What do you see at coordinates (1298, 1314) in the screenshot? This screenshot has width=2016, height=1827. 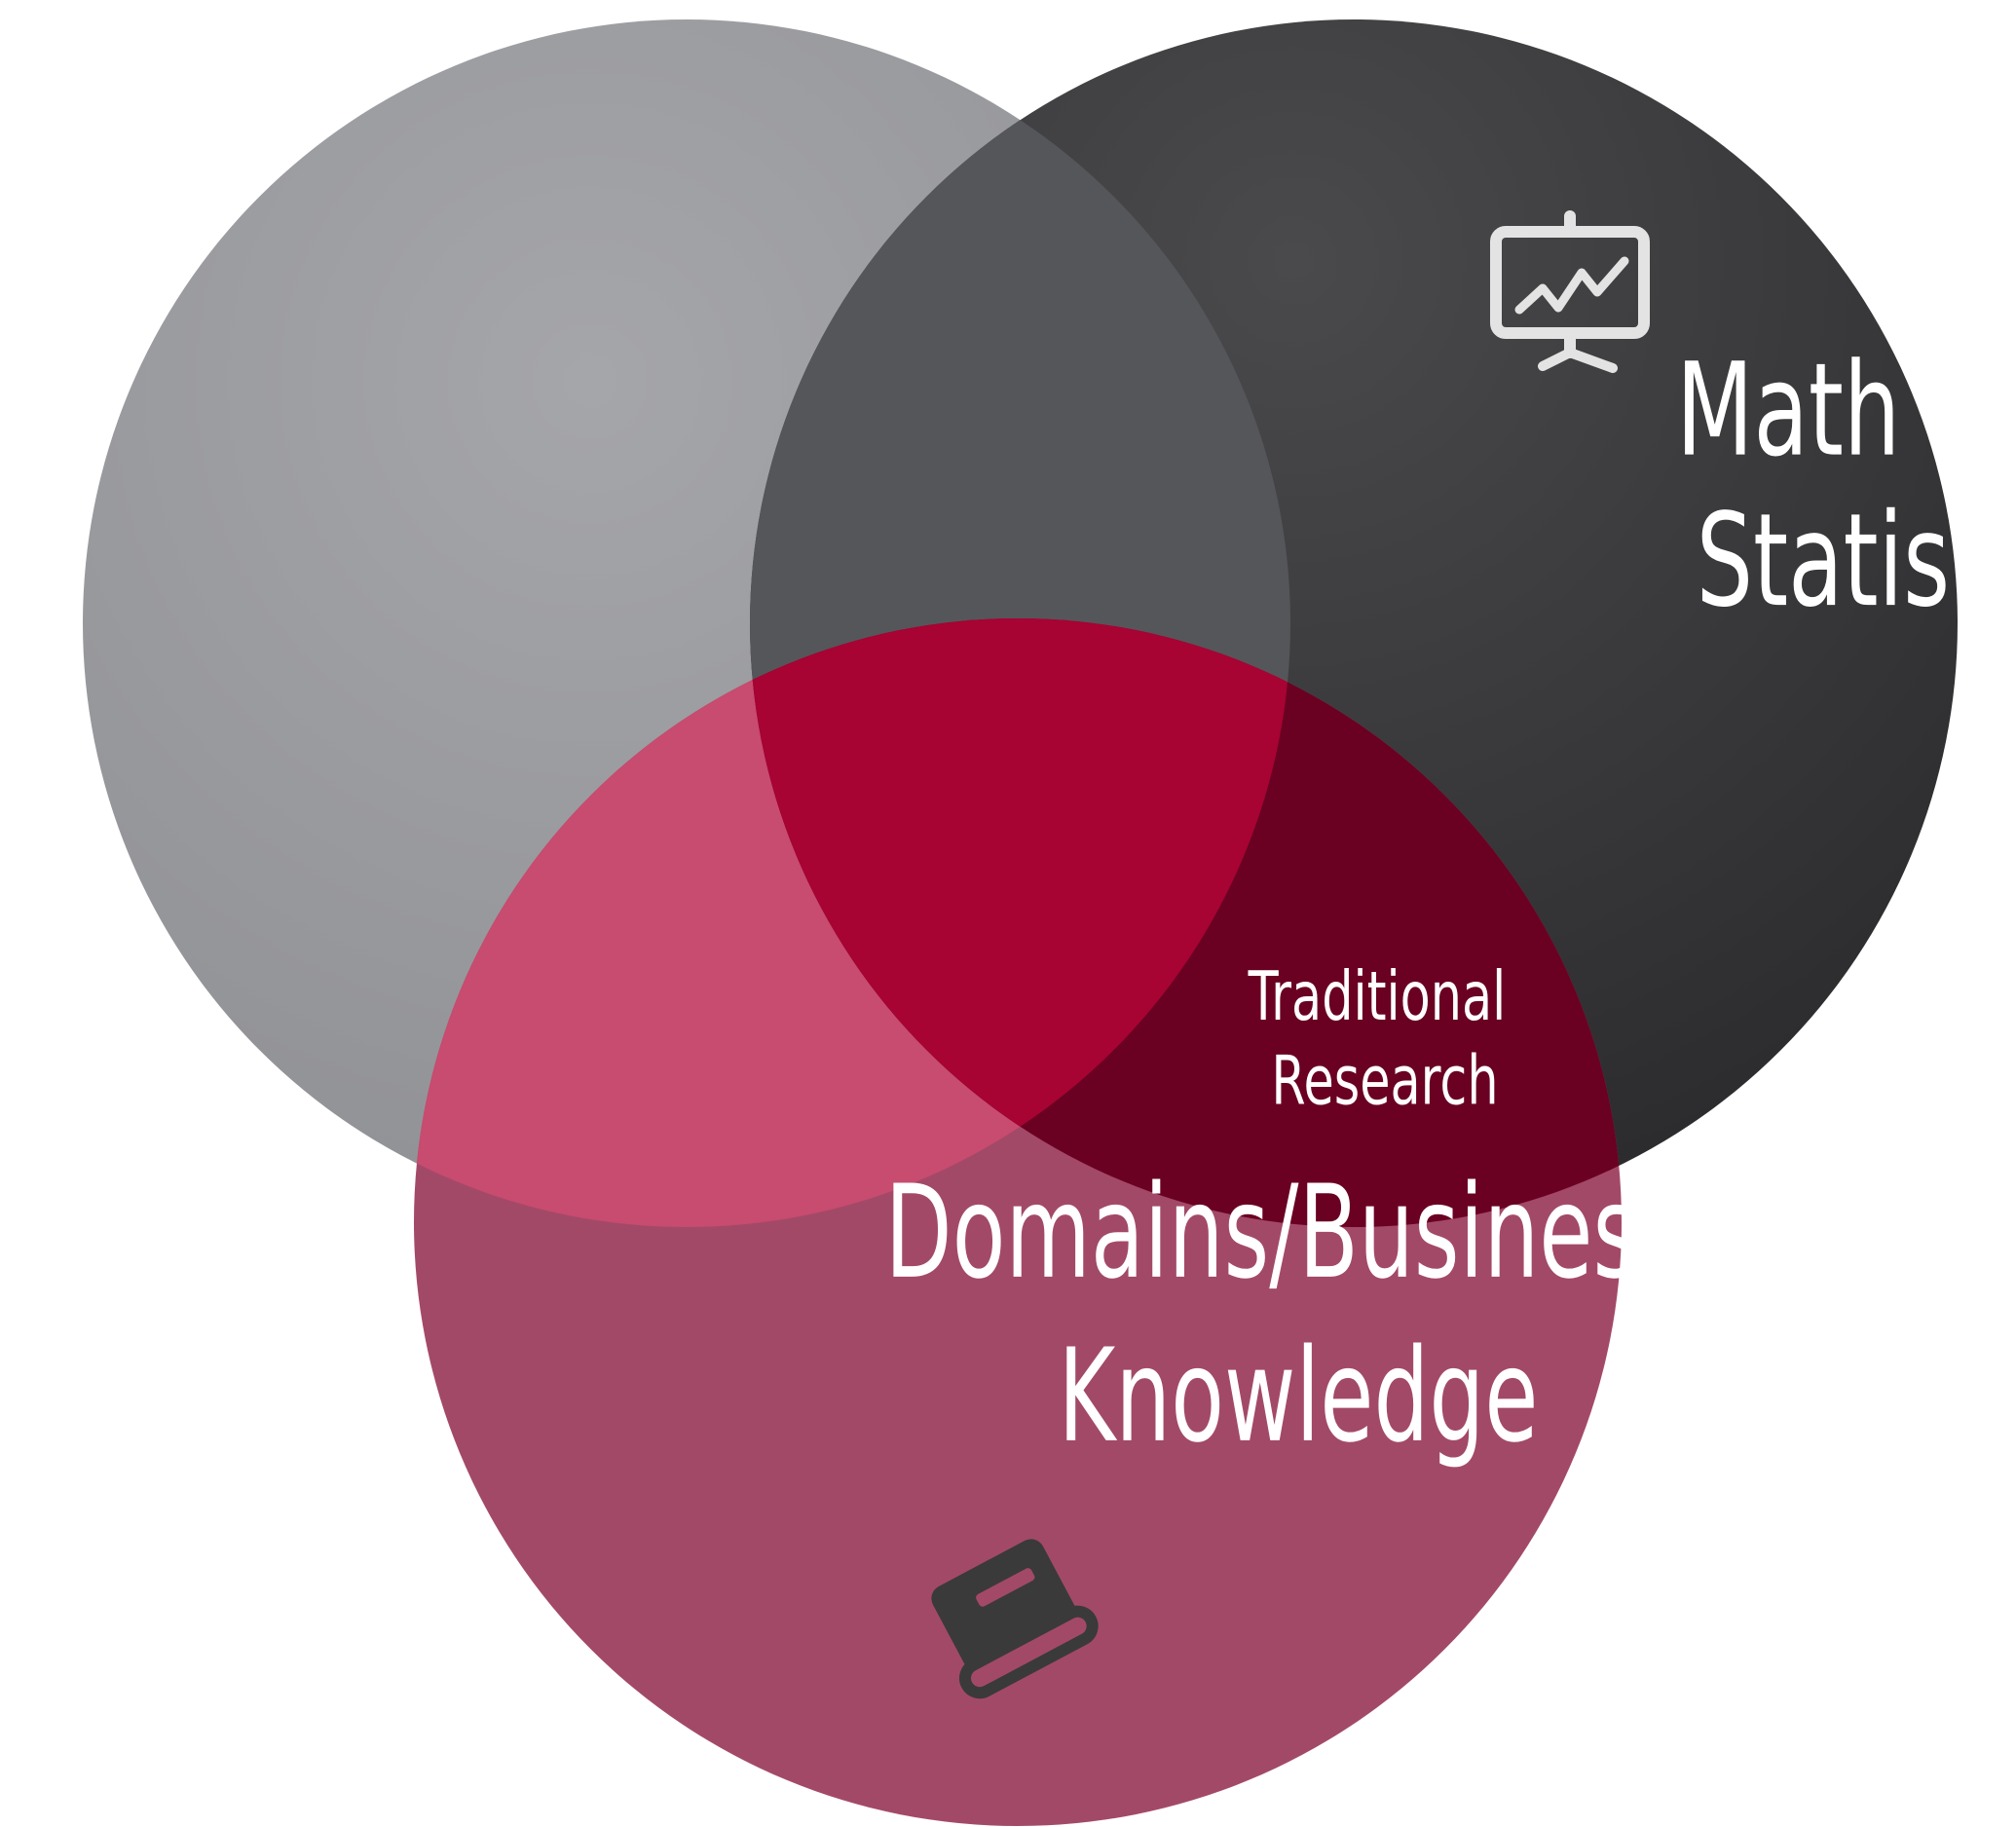 I see `domains-business-label: Domains/Business Knowledge` at bounding box center [1298, 1314].